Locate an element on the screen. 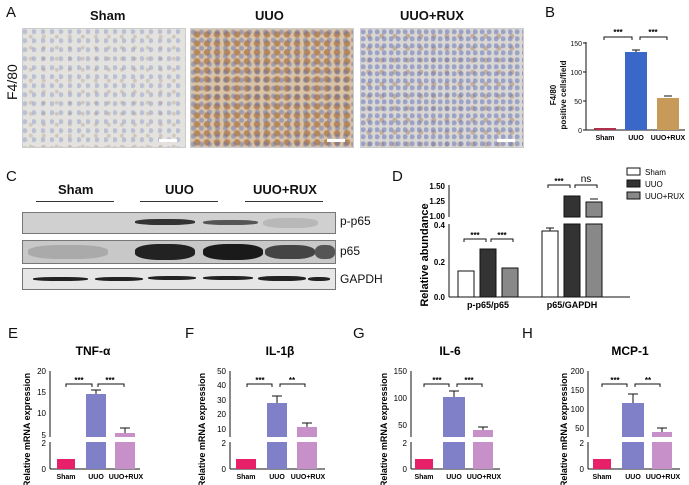 The height and width of the screenshot is (485, 689). svg-text: 0.2 is located at coordinates (440, 262).